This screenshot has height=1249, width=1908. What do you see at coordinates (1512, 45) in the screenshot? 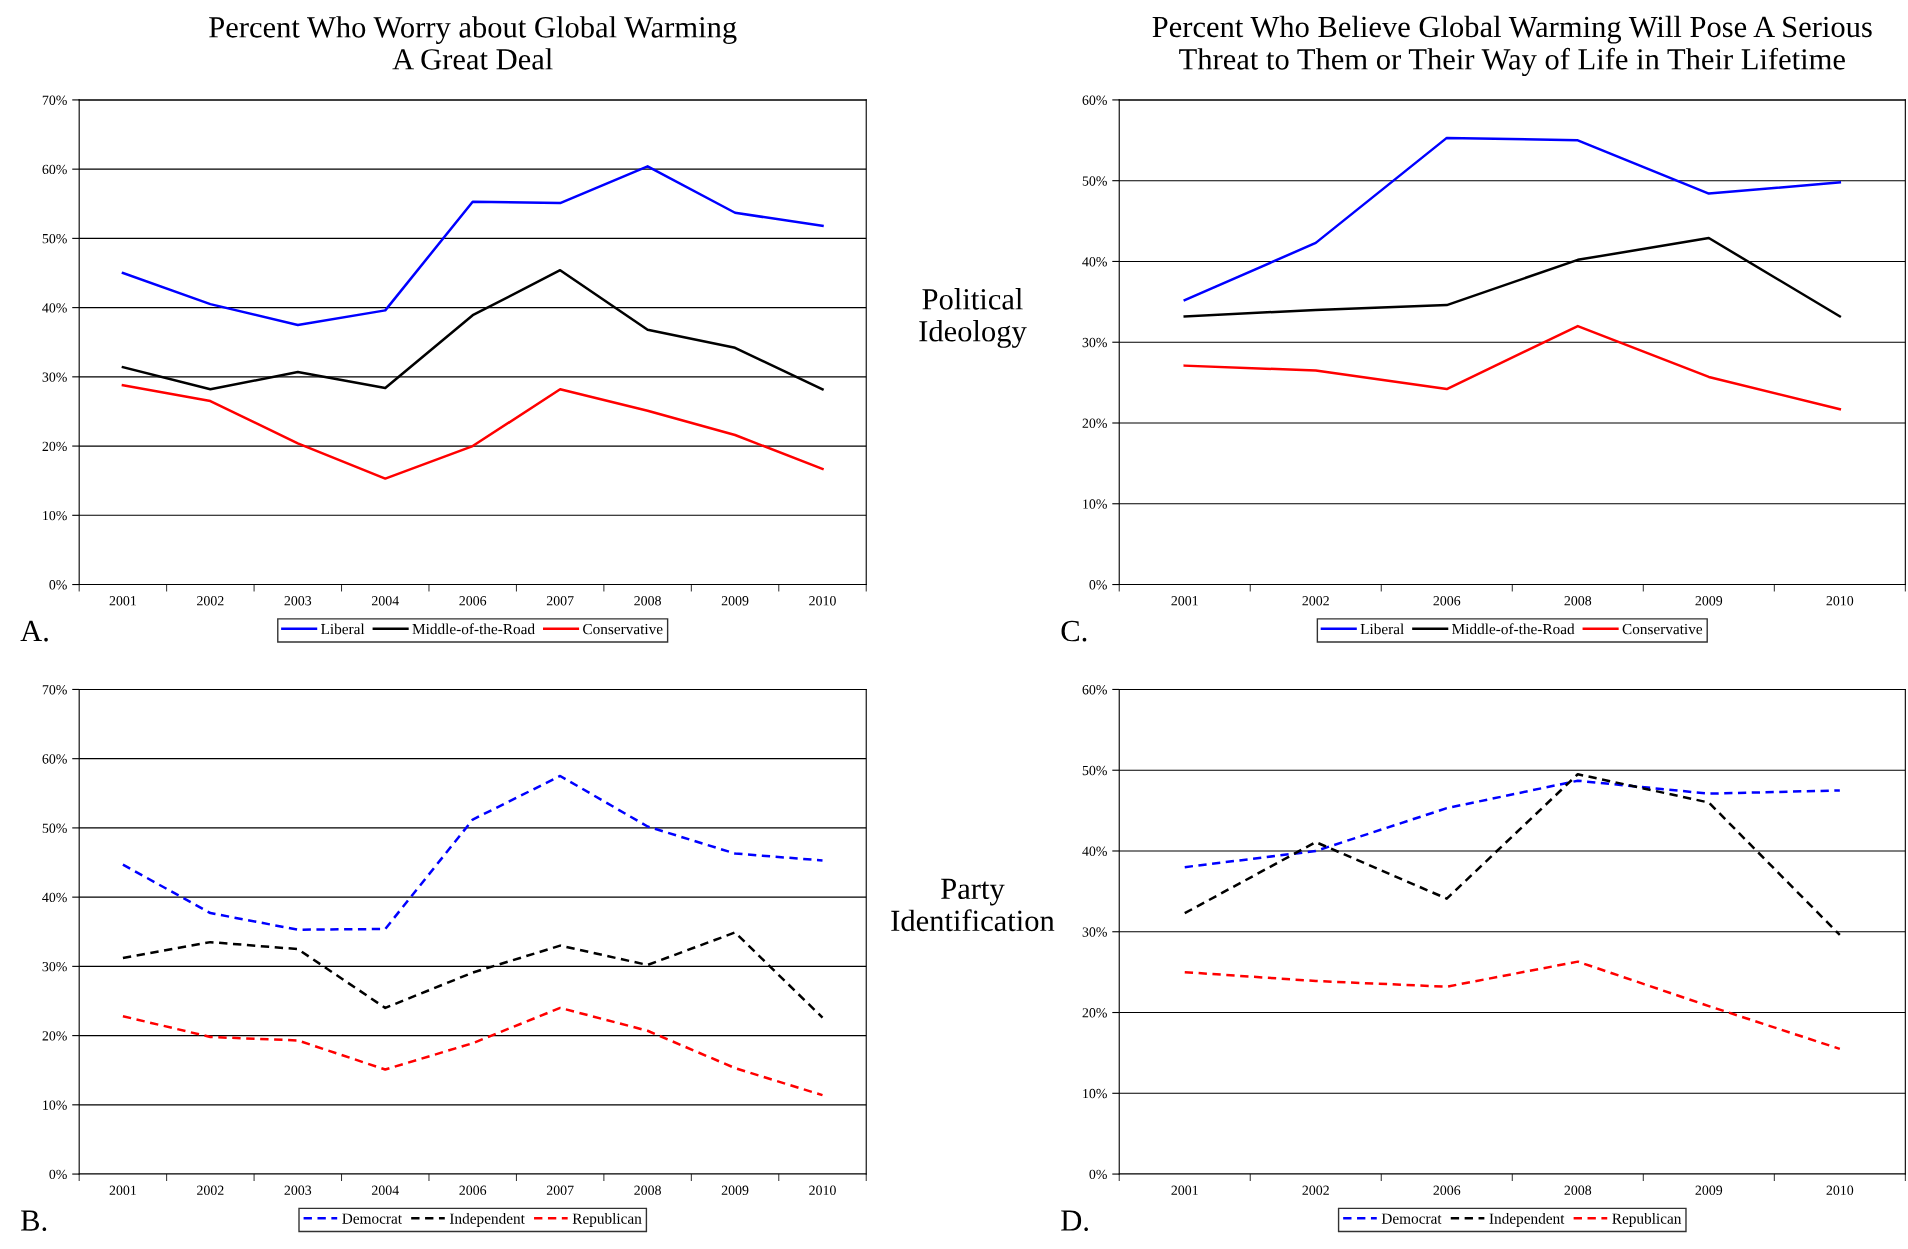
I see `chart-title: Percent Who Believe Global Warming Will Pose A Serious Threat to Them or Their Way of Life in Their Lifetime` at bounding box center [1512, 45].